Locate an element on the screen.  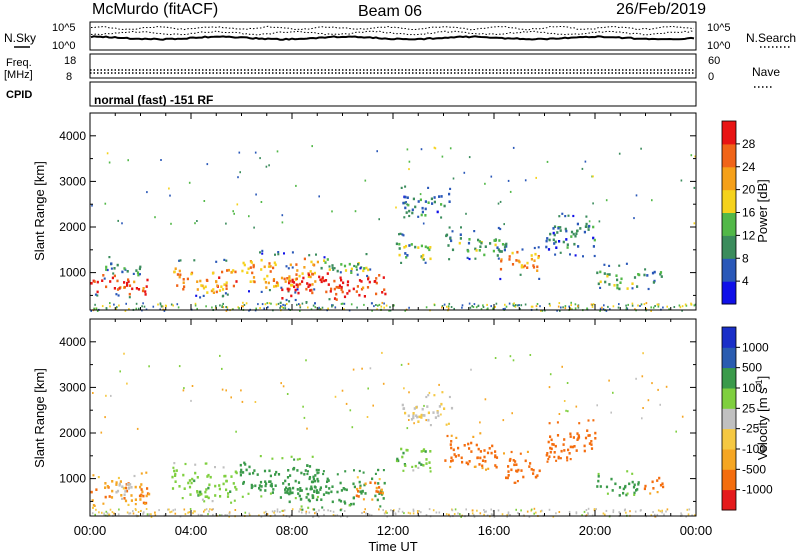
beam-title: Beam 06 is located at coordinates (390, 11).